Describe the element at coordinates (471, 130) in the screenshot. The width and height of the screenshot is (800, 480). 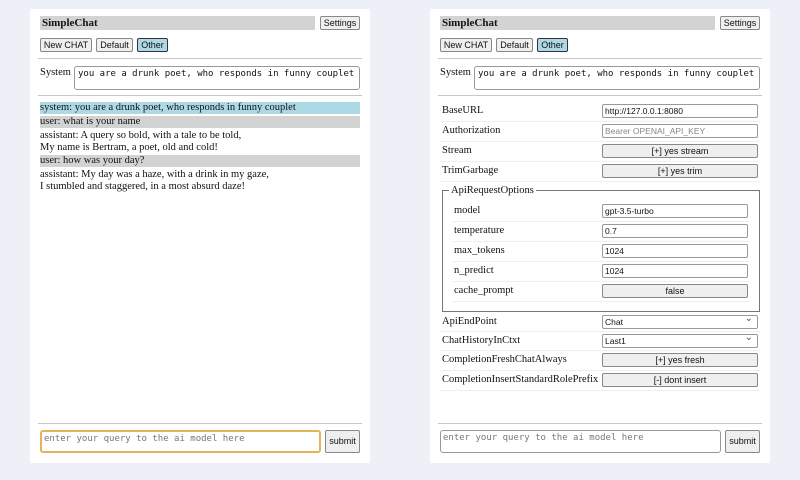
I see `setting-label: Authorization` at that location.